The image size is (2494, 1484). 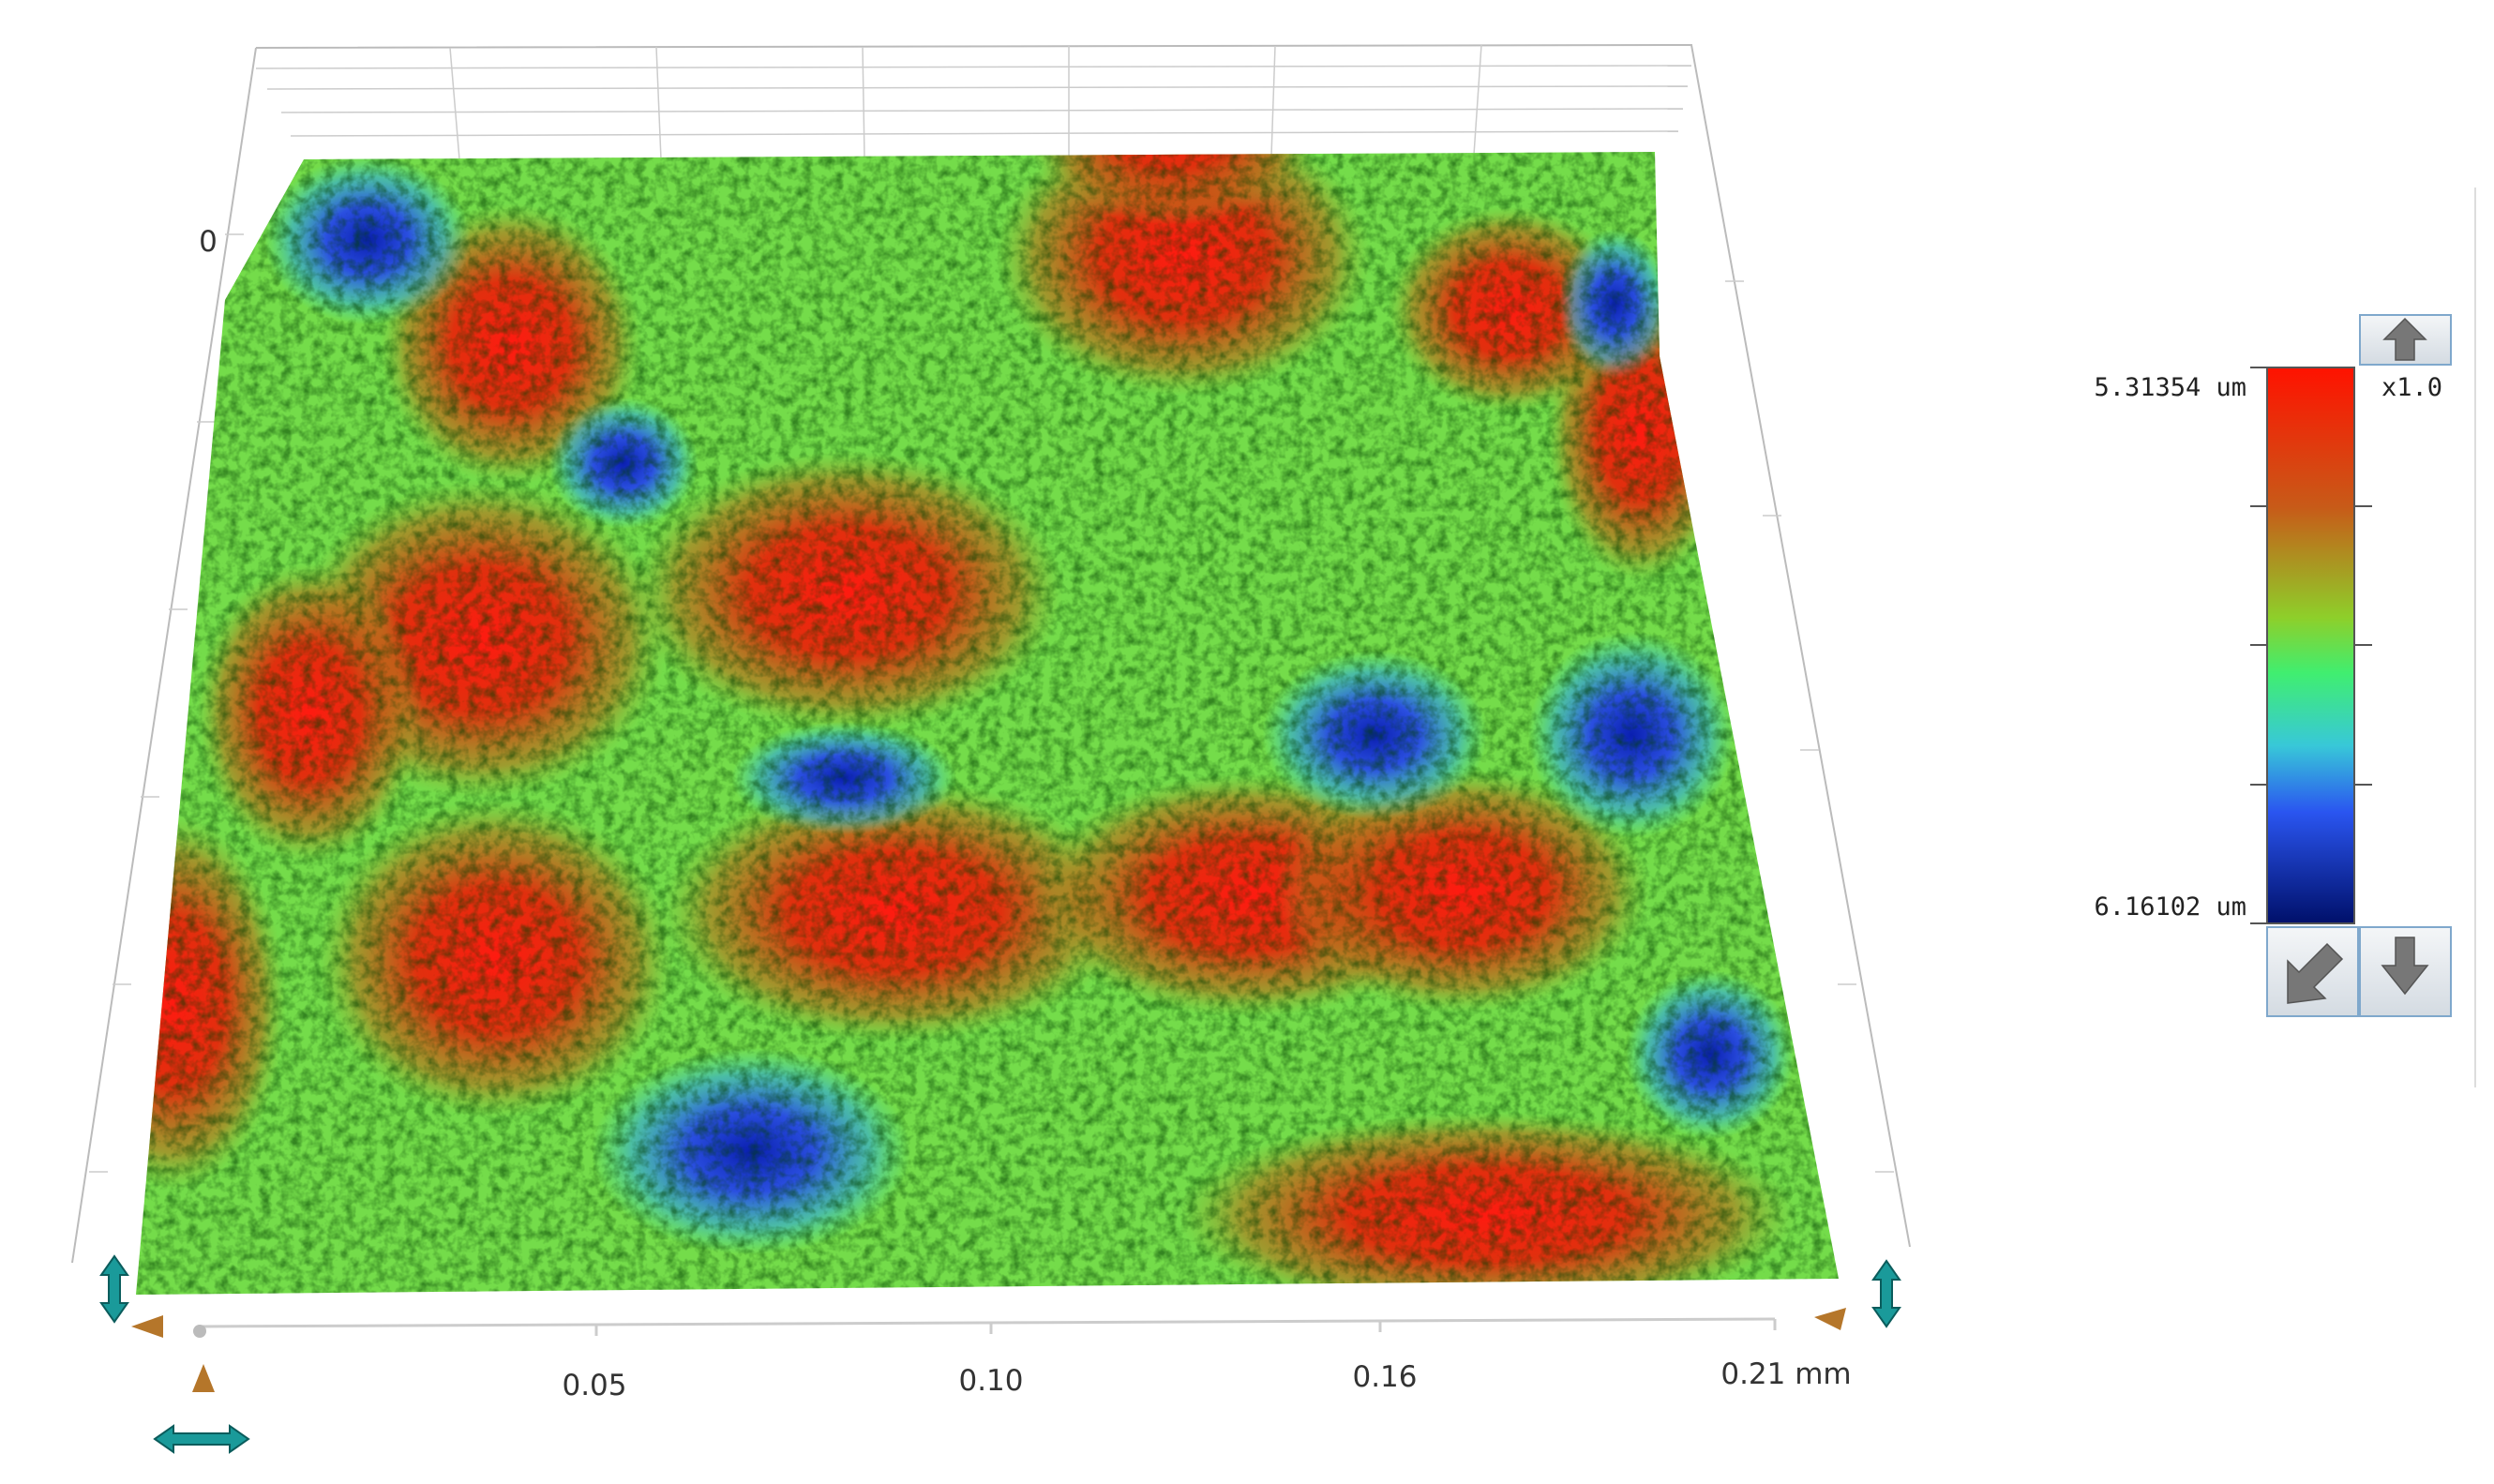 What do you see at coordinates (2170, 907) in the screenshot?
I see `colorbar-min-label: 6.16102 um` at bounding box center [2170, 907].